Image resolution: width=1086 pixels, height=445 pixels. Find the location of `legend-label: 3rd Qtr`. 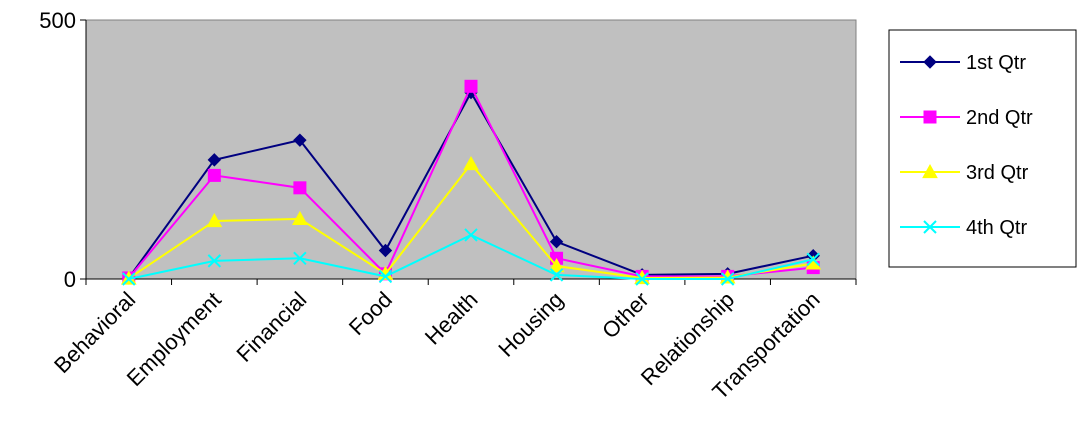

legend-label: 3rd Qtr is located at coordinates (997, 173).